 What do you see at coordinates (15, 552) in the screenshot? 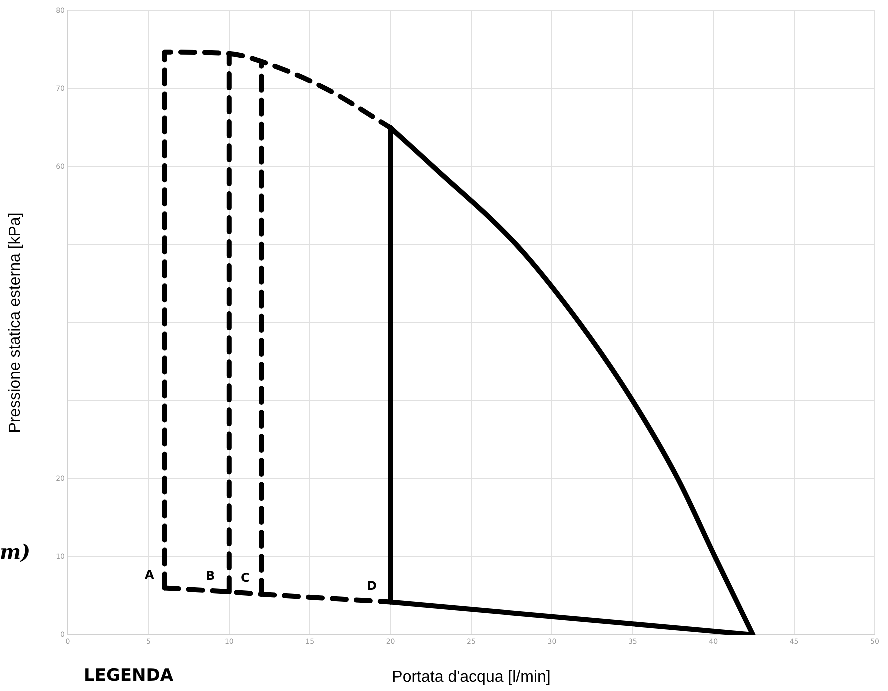
I see `text: m)` at bounding box center [15, 552].